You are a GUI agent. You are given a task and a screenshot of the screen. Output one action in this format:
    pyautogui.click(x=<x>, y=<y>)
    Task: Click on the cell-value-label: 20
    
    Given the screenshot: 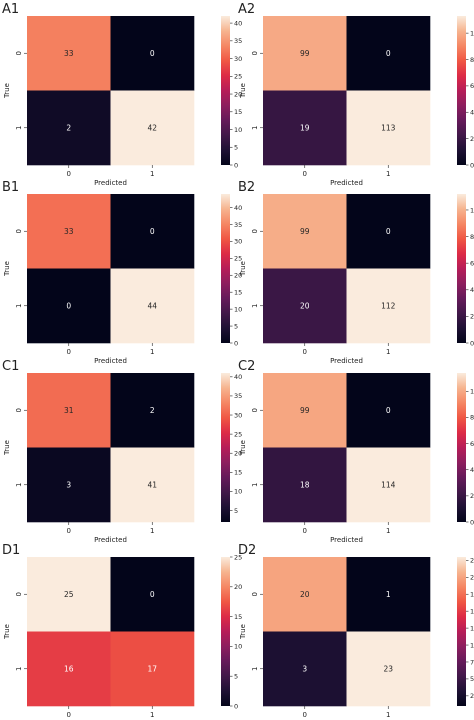 What is the action you would take?
    pyautogui.click(x=305, y=594)
    